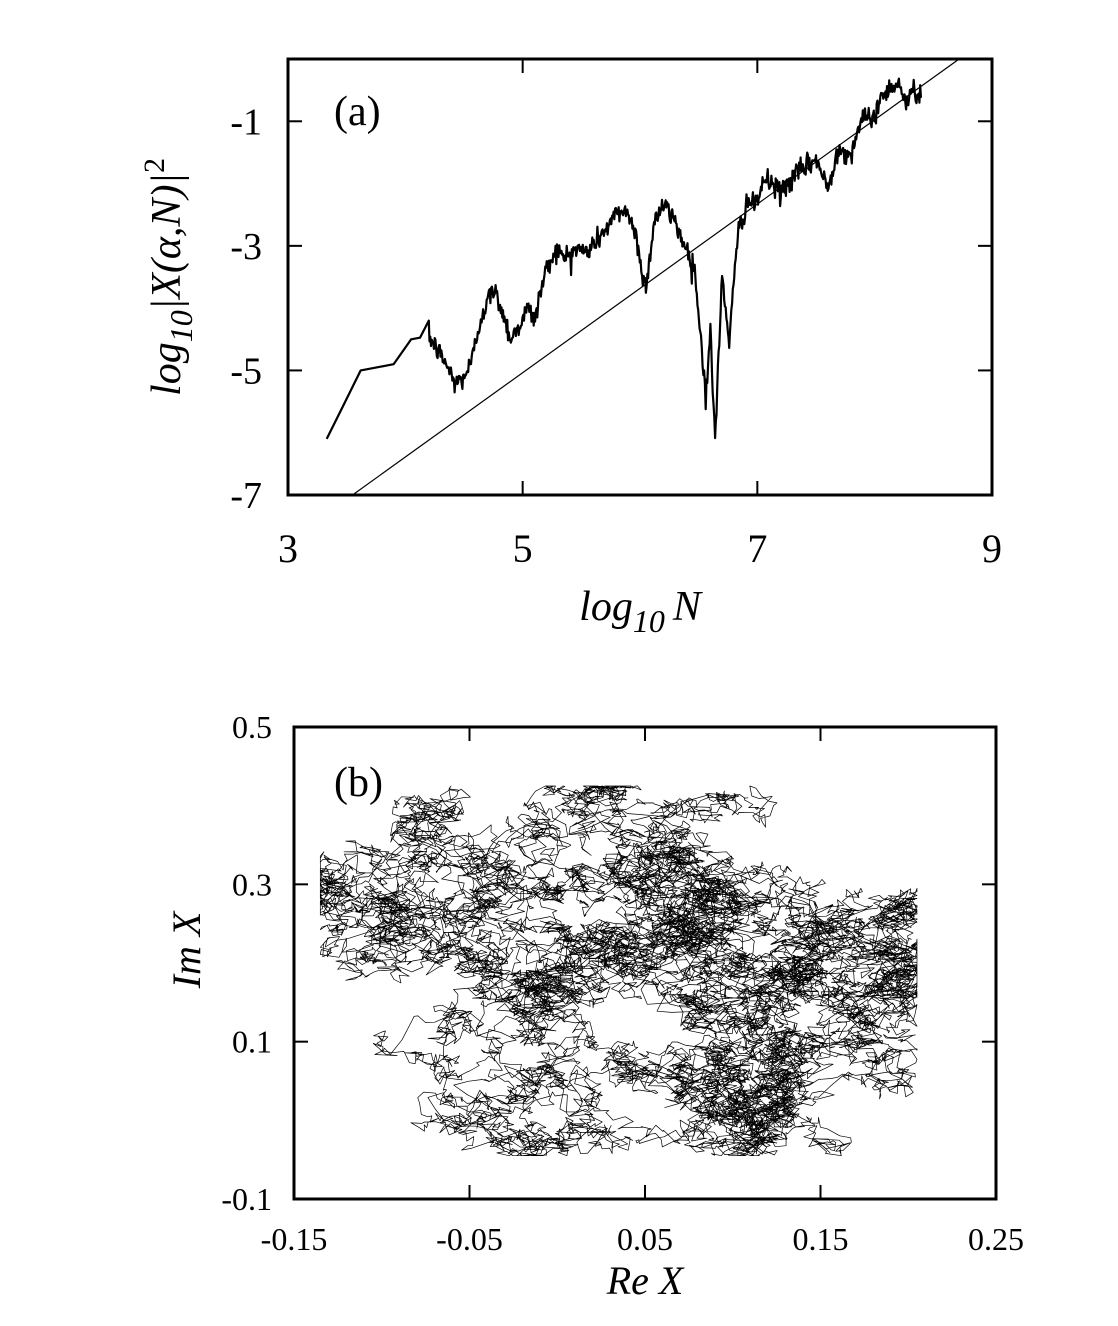 The height and width of the screenshot is (1326, 1118). What do you see at coordinates (645, 1280) in the screenshot?
I see `panel-b-xlabel: Re X` at bounding box center [645, 1280].